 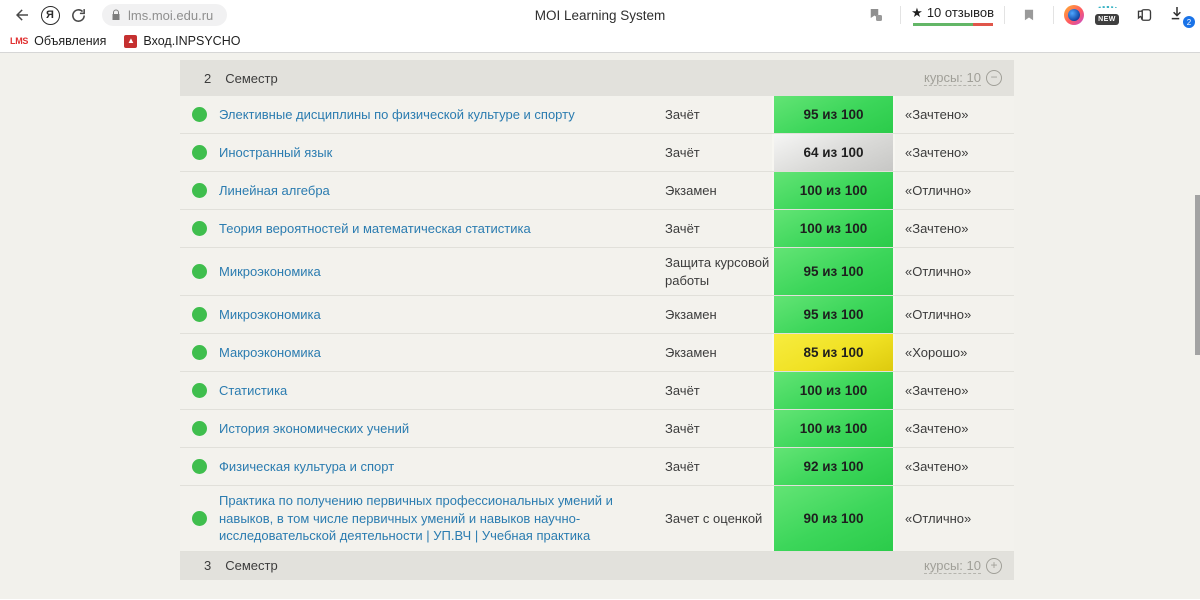 What do you see at coordinates (833, 518) in the screenshot?
I see `score-badge: 90 из 100` at bounding box center [833, 518].